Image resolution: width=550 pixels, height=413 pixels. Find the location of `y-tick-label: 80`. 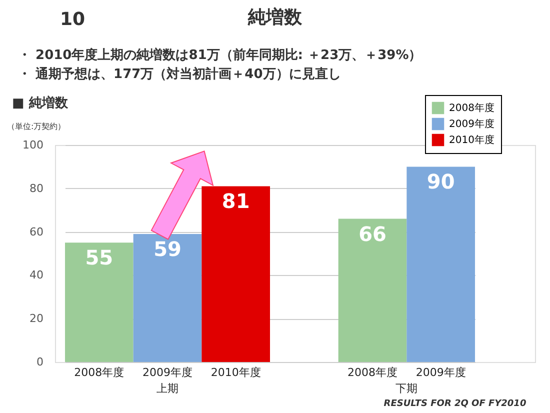

y-tick-label: 80 is located at coordinates (37, 188).